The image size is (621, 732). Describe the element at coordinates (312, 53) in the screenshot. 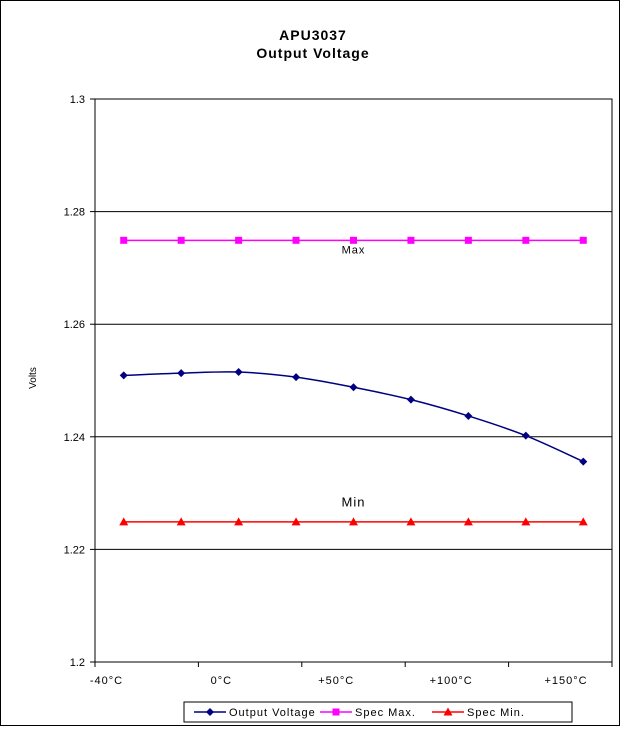

I see `chart-subtitle: Output Voltage` at that location.